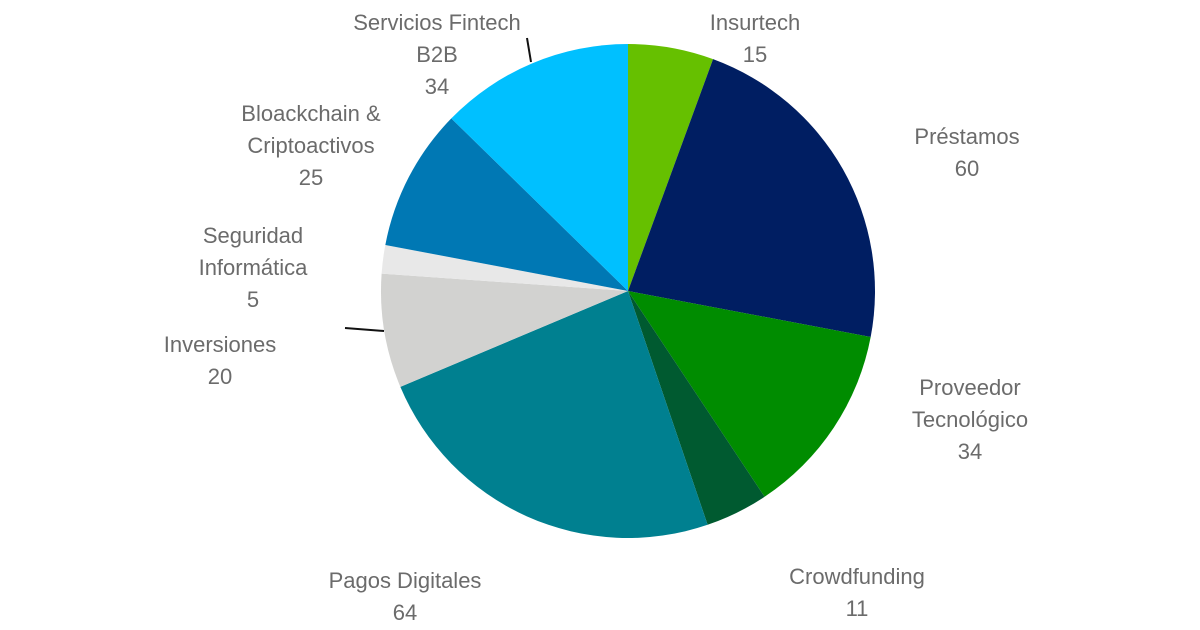  What do you see at coordinates (311, 113) in the screenshot?
I see `slice-label-line: Bloackchain &` at bounding box center [311, 113].